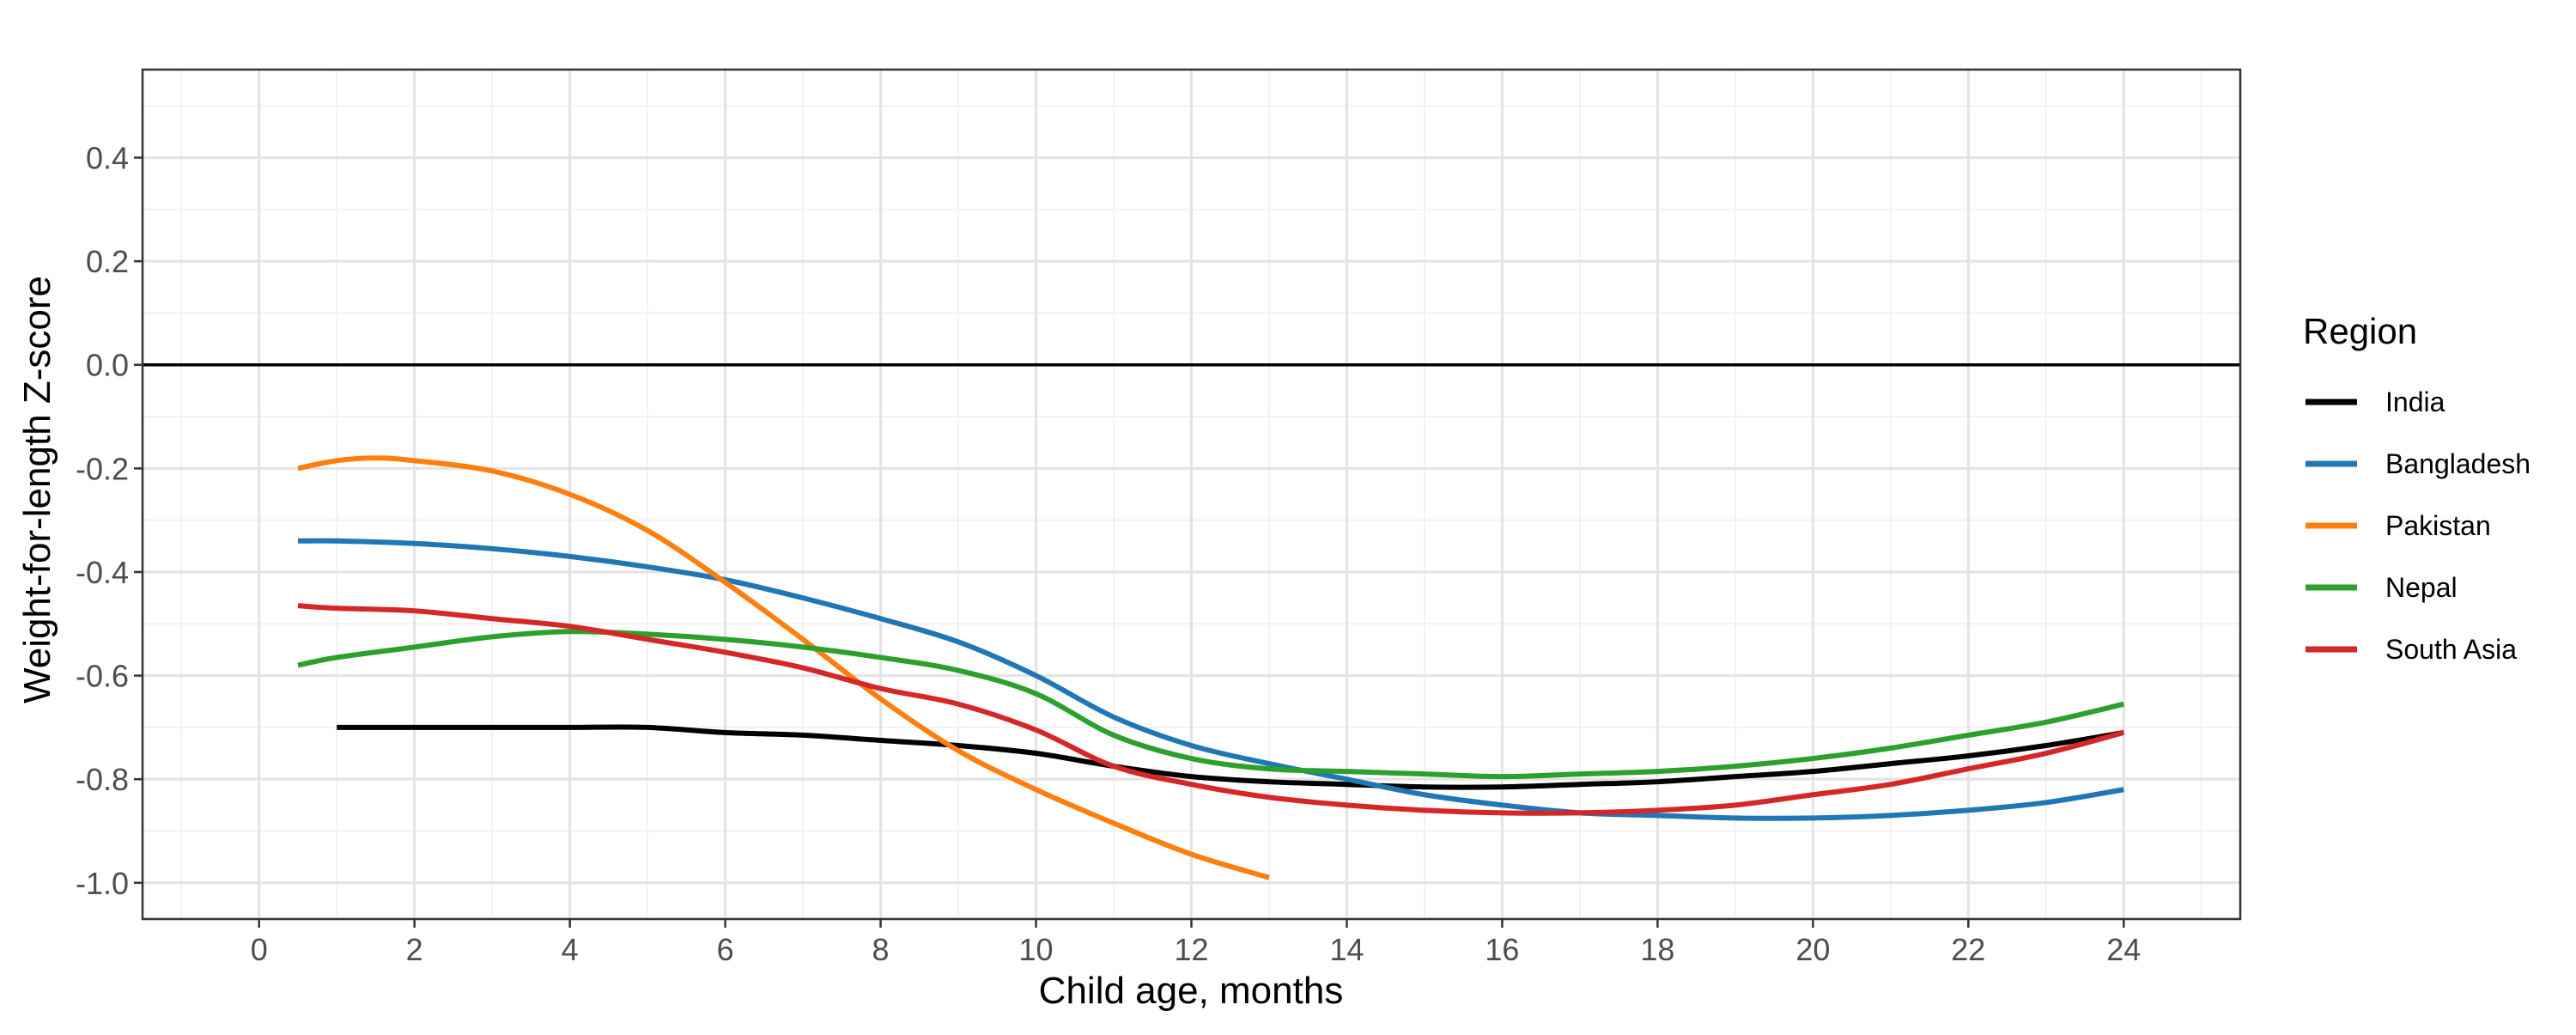 The width and height of the screenshot is (2576, 1035). Describe the element at coordinates (2457, 463) in the screenshot. I see `legend-label-bangladesh: Bangladesh` at that location.